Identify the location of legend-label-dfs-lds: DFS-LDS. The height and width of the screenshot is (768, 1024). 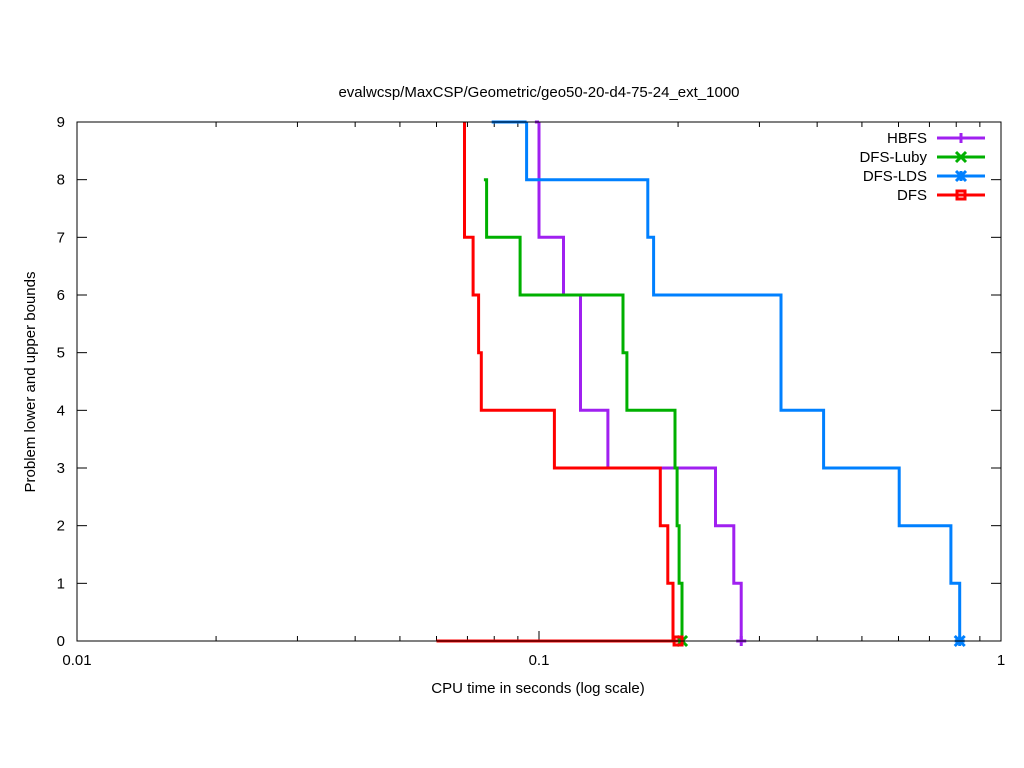
(895, 176).